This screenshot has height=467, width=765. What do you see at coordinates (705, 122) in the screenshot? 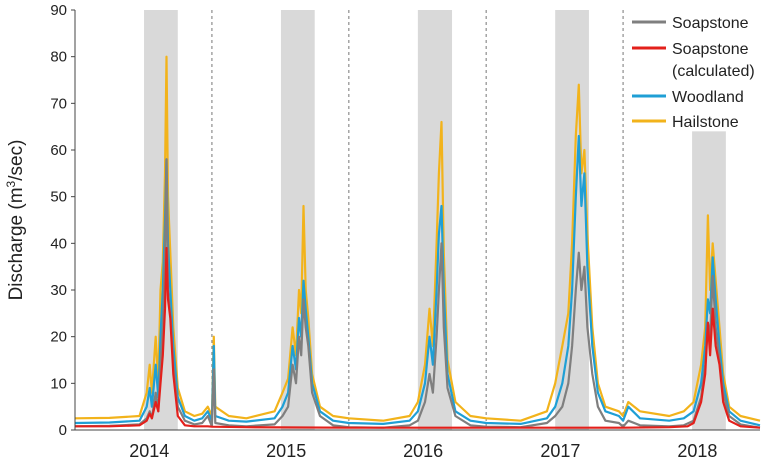
I see `legend-label-3: Hailstone` at bounding box center [705, 122].